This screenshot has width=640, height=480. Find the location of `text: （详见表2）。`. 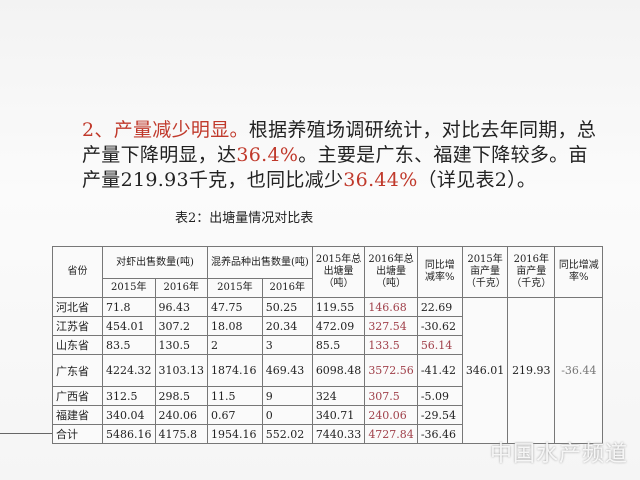

text: （详见表2）。 is located at coordinates (477, 180).